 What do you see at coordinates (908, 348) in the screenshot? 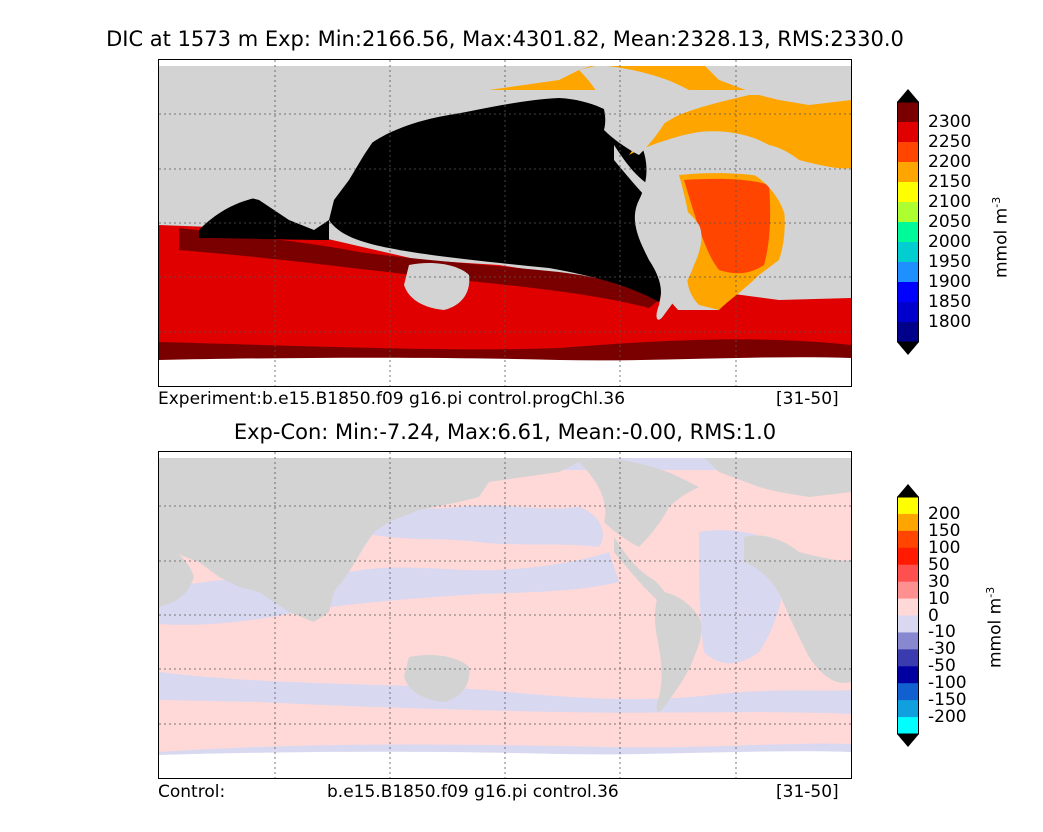
I see `top-colorbar-under-arrow` at bounding box center [908, 348].